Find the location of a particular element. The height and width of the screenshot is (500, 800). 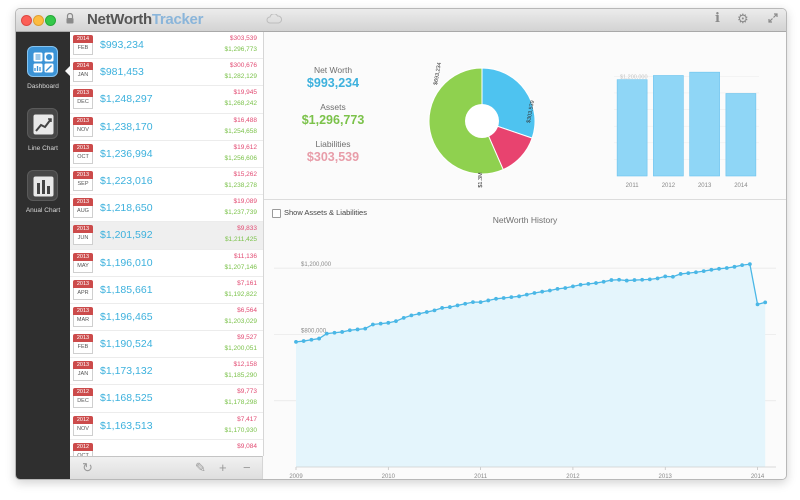

line-chart-tile is located at coordinates (42, 123).